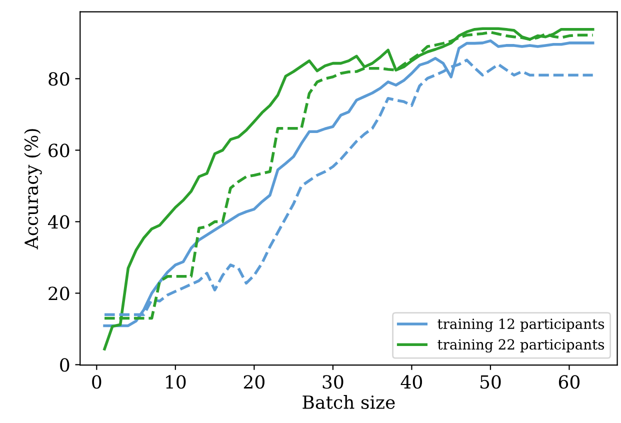  What do you see at coordinates (59, 79) in the screenshot?
I see `y-tick-label: 80` at bounding box center [59, 79].